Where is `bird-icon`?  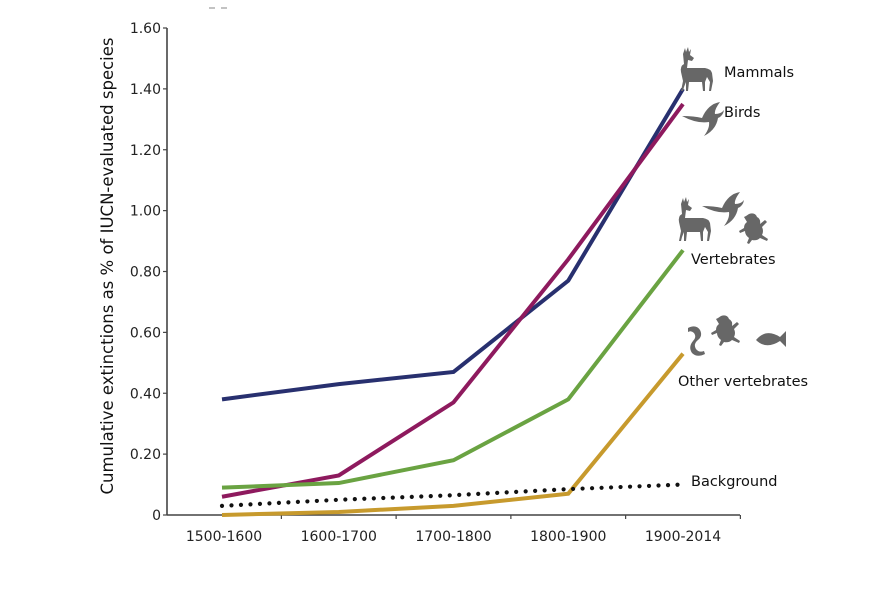 bird-icon is located at coordinates (703, 119).